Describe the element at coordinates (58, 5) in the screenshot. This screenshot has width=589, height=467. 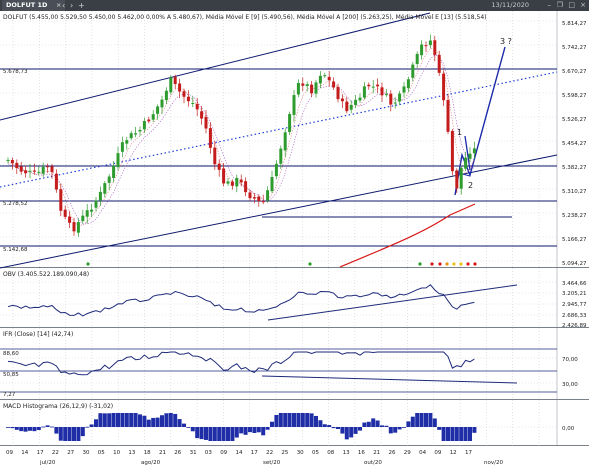
I see `close-tab-icon: ×` at that location.